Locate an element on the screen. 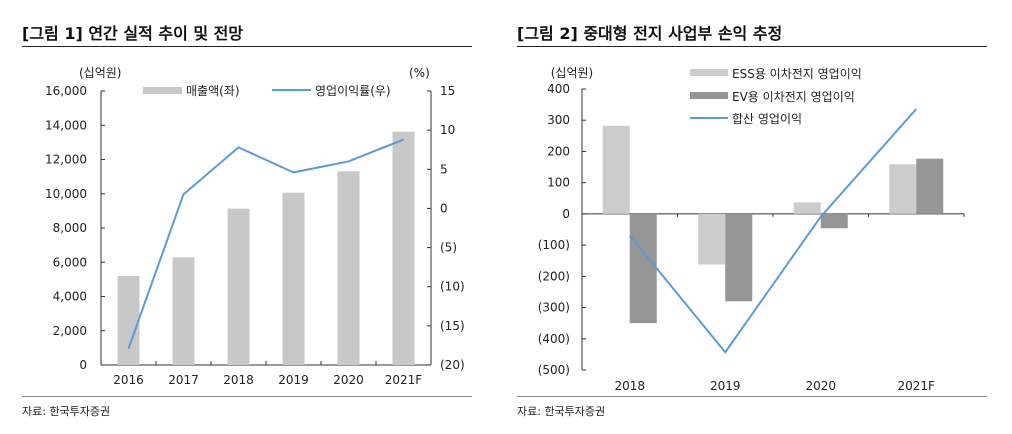 Image resolution: width=1012 pixels, height=434 pixels. c1-legend-line-label: 영업이익률(우) is located at coordinates (353, 91).